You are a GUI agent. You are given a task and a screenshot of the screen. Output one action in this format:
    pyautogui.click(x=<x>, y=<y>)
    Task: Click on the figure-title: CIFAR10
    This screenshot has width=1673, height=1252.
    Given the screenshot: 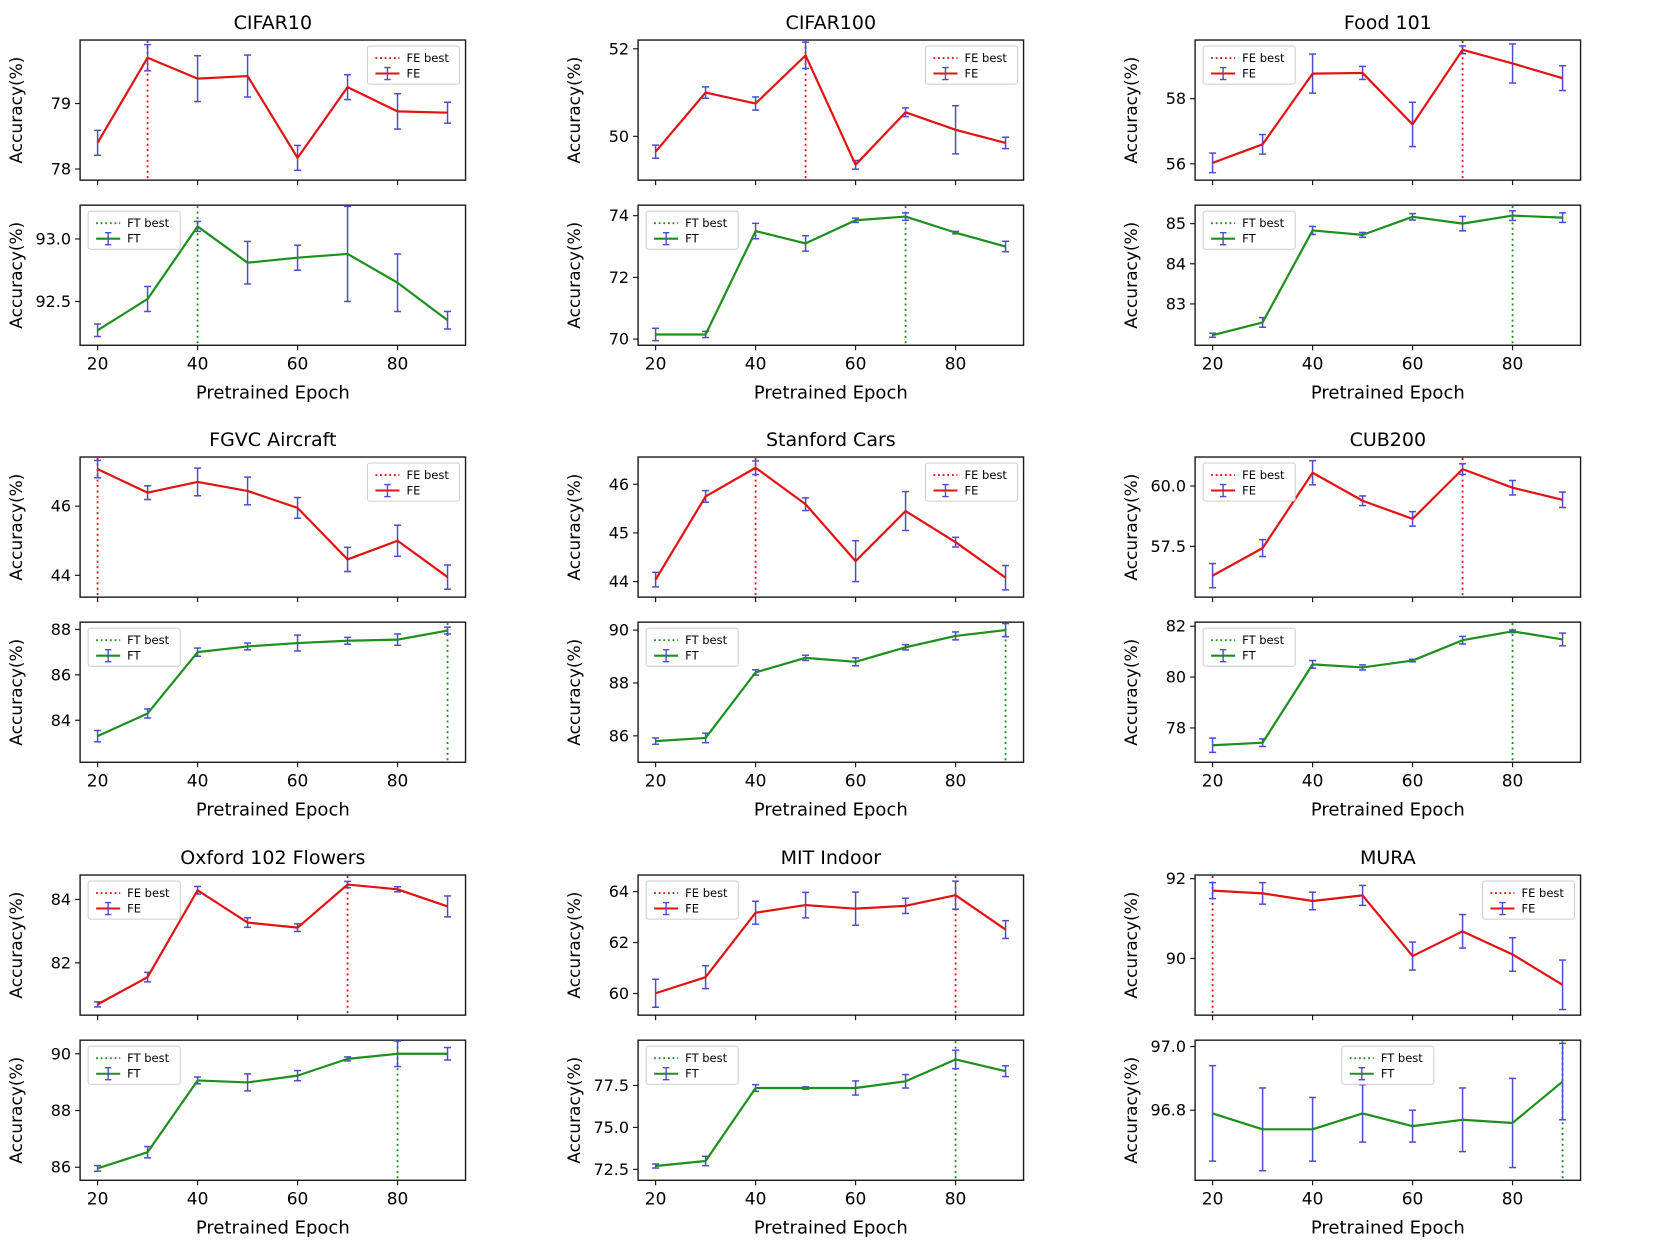 What is the action you would take?
    pyautogui.click(x=273, y=23)
    